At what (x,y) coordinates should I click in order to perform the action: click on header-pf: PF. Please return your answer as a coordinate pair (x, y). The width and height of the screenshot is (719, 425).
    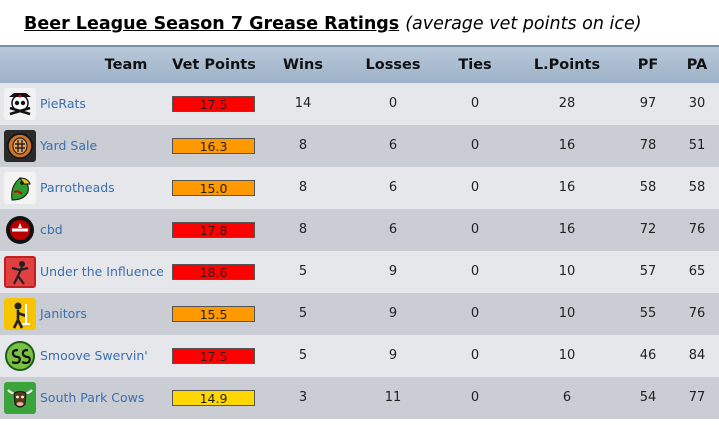
    Looking at the image, I should click on (648, 65).